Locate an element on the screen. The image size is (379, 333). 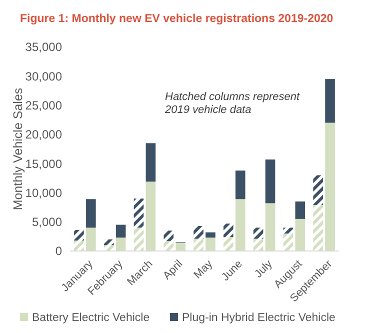
y-tick-label: 20,000 is located at coordinates (43, 135).